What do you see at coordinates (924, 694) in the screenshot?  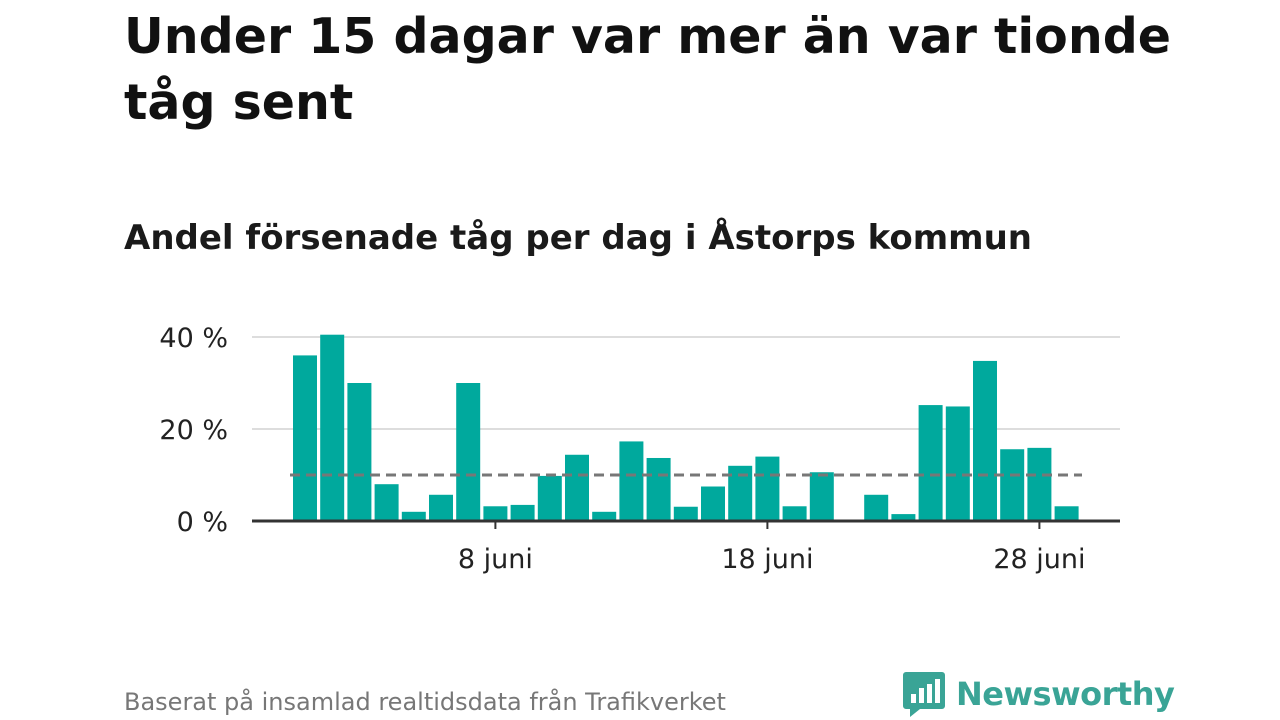 I see `newsworthy-logo-icon` at bounding box center [924, 694].